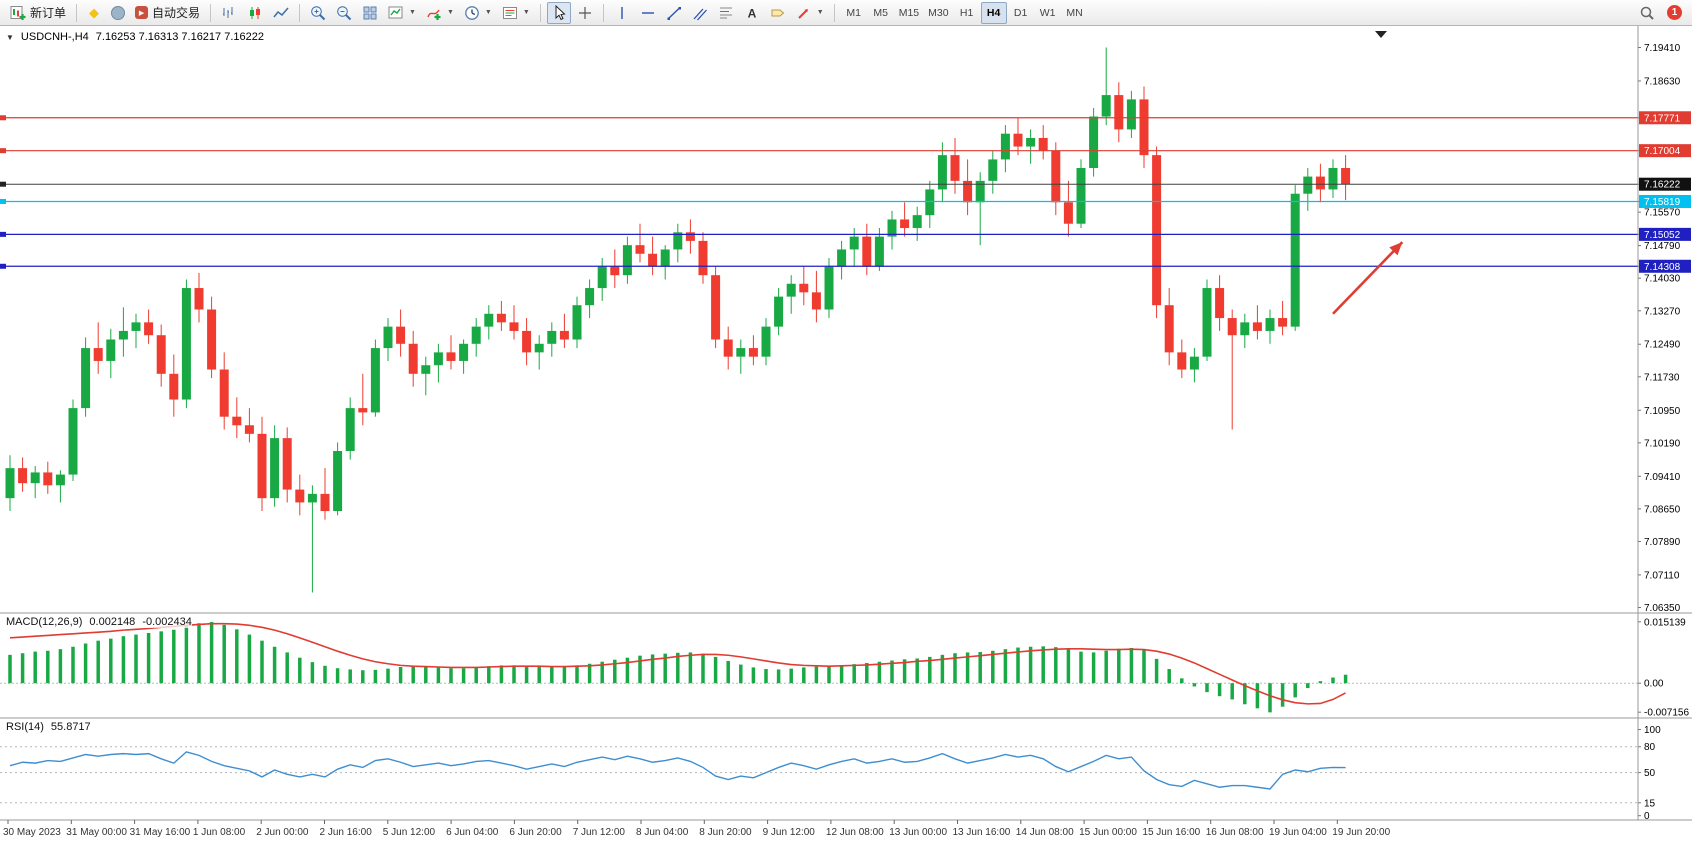 The height and width of the screenshot is (843, 1692). I want to click on price-badge-label: 7.15052, so click(1662, 235).